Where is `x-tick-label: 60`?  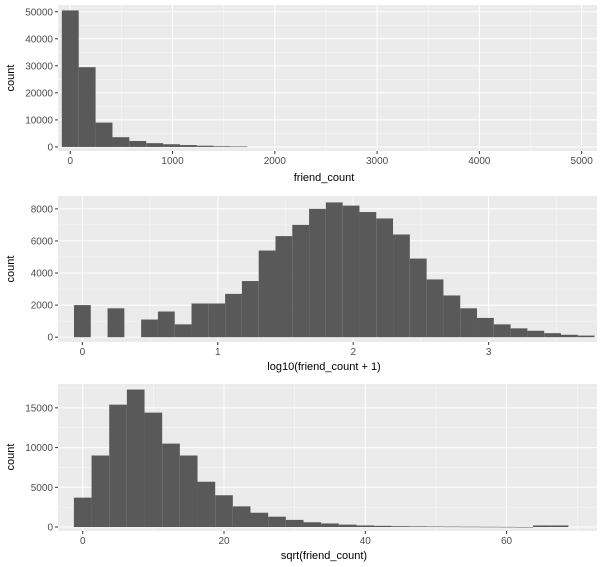 x-tick-label: 60 is located at coordinates (507, 541).